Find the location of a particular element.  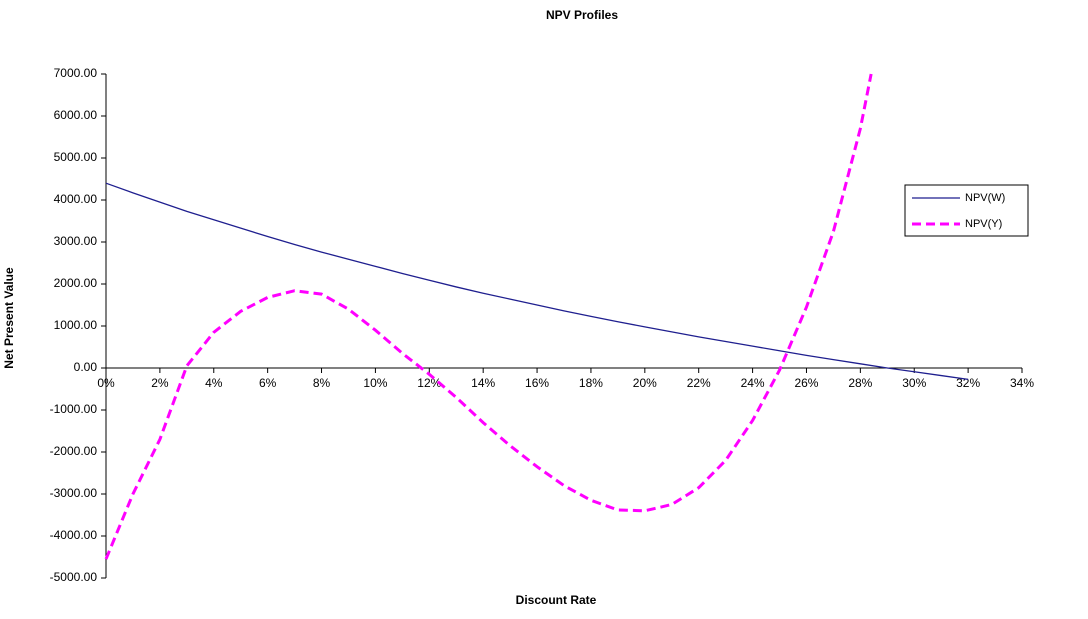

x-tick-label: 34% is located at coordinates (1022, 383).